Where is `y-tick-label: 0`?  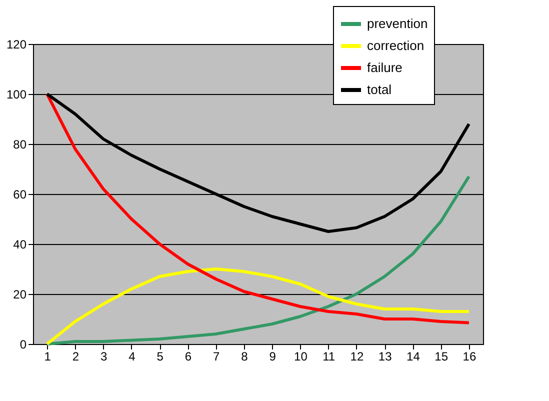 y-tick-label: 0 is located at coordinates (23, 345).